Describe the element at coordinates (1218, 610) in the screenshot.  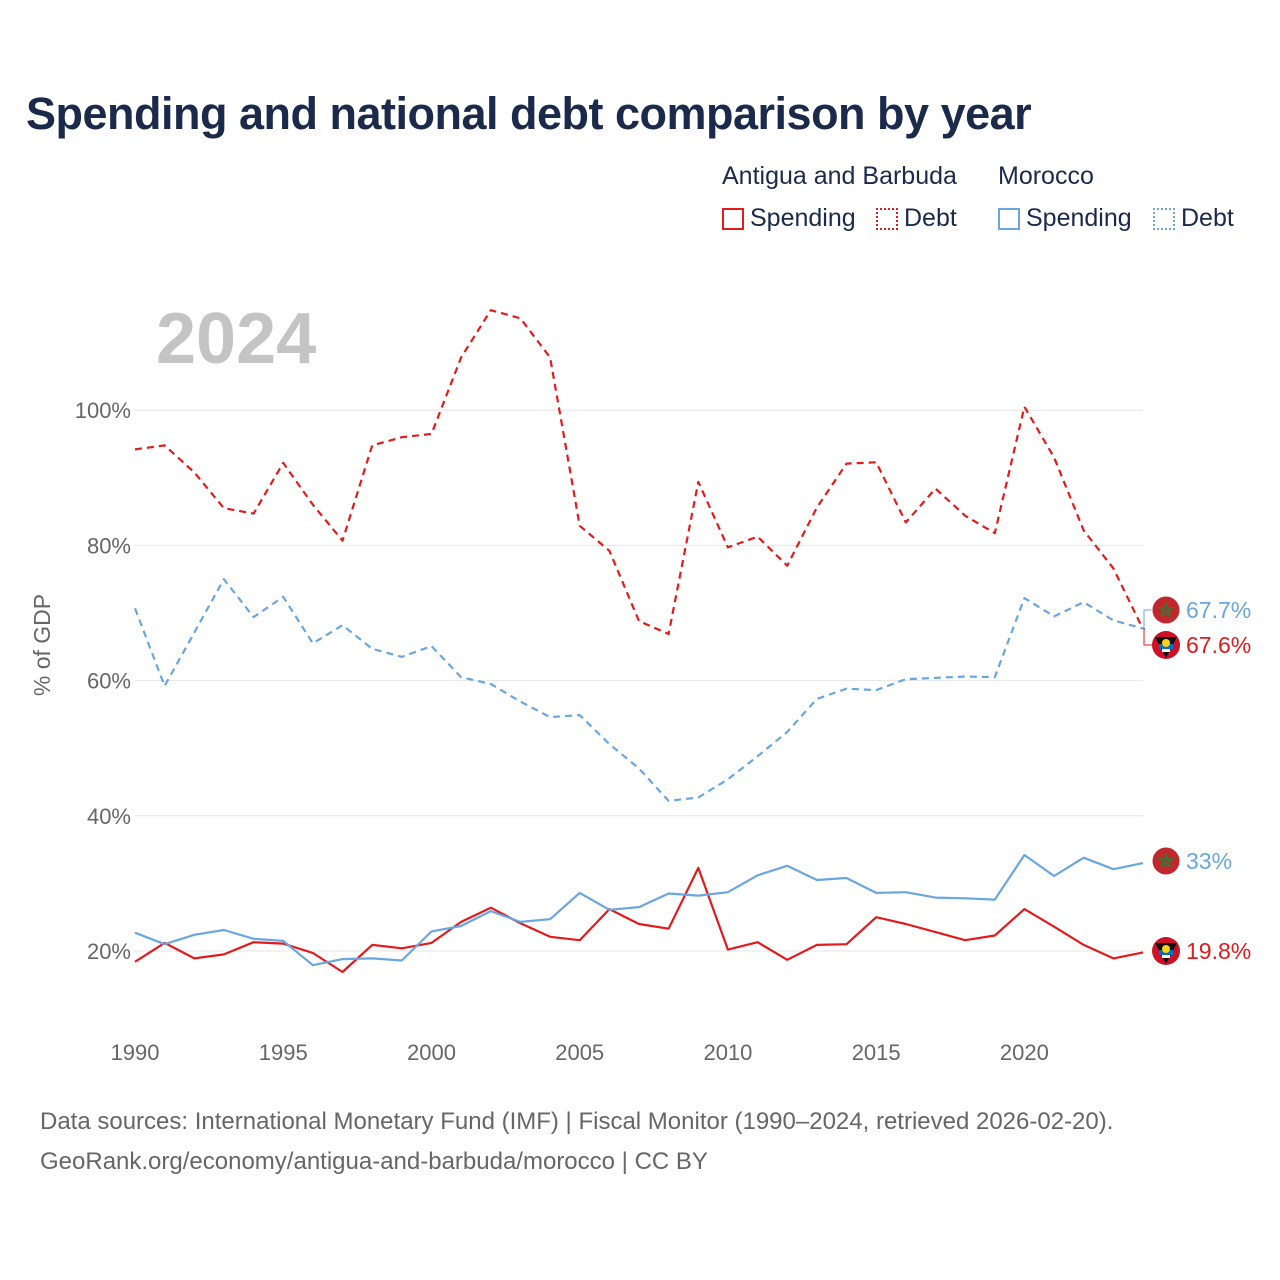
I see `end-label-morocco-0: 67.7%` at that location.